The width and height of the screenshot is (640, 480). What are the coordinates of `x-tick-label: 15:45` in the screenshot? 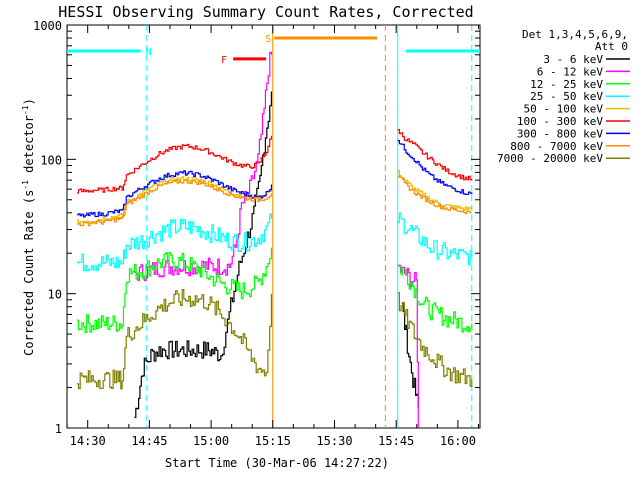 It's located at (396, 441).